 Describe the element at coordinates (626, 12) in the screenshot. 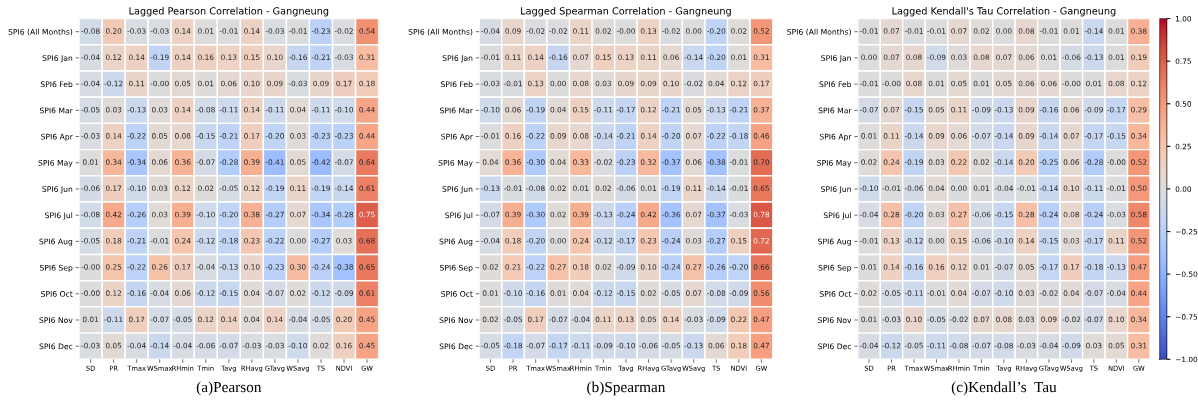

I see `chart-title: Lagged Spearman Correlation - Gangneung` at that location.